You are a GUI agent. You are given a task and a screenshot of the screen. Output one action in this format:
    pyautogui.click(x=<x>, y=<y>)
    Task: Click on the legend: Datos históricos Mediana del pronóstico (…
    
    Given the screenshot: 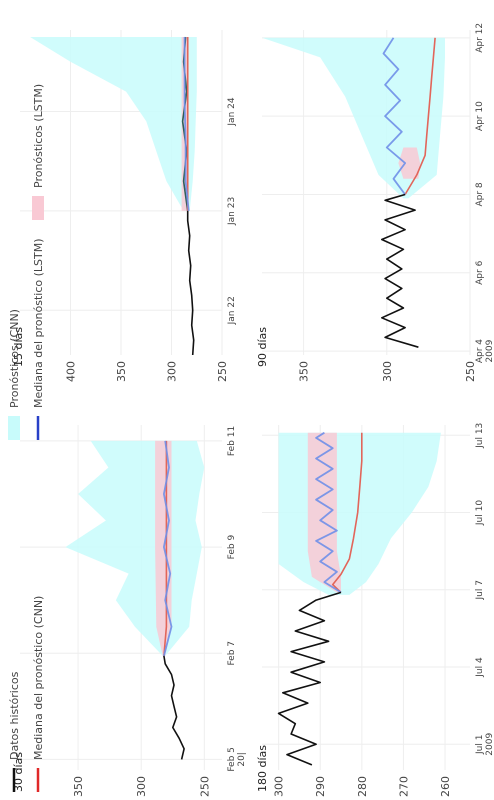 What is the action you would take?
    pyautogui.click(x=26, y=438)
    